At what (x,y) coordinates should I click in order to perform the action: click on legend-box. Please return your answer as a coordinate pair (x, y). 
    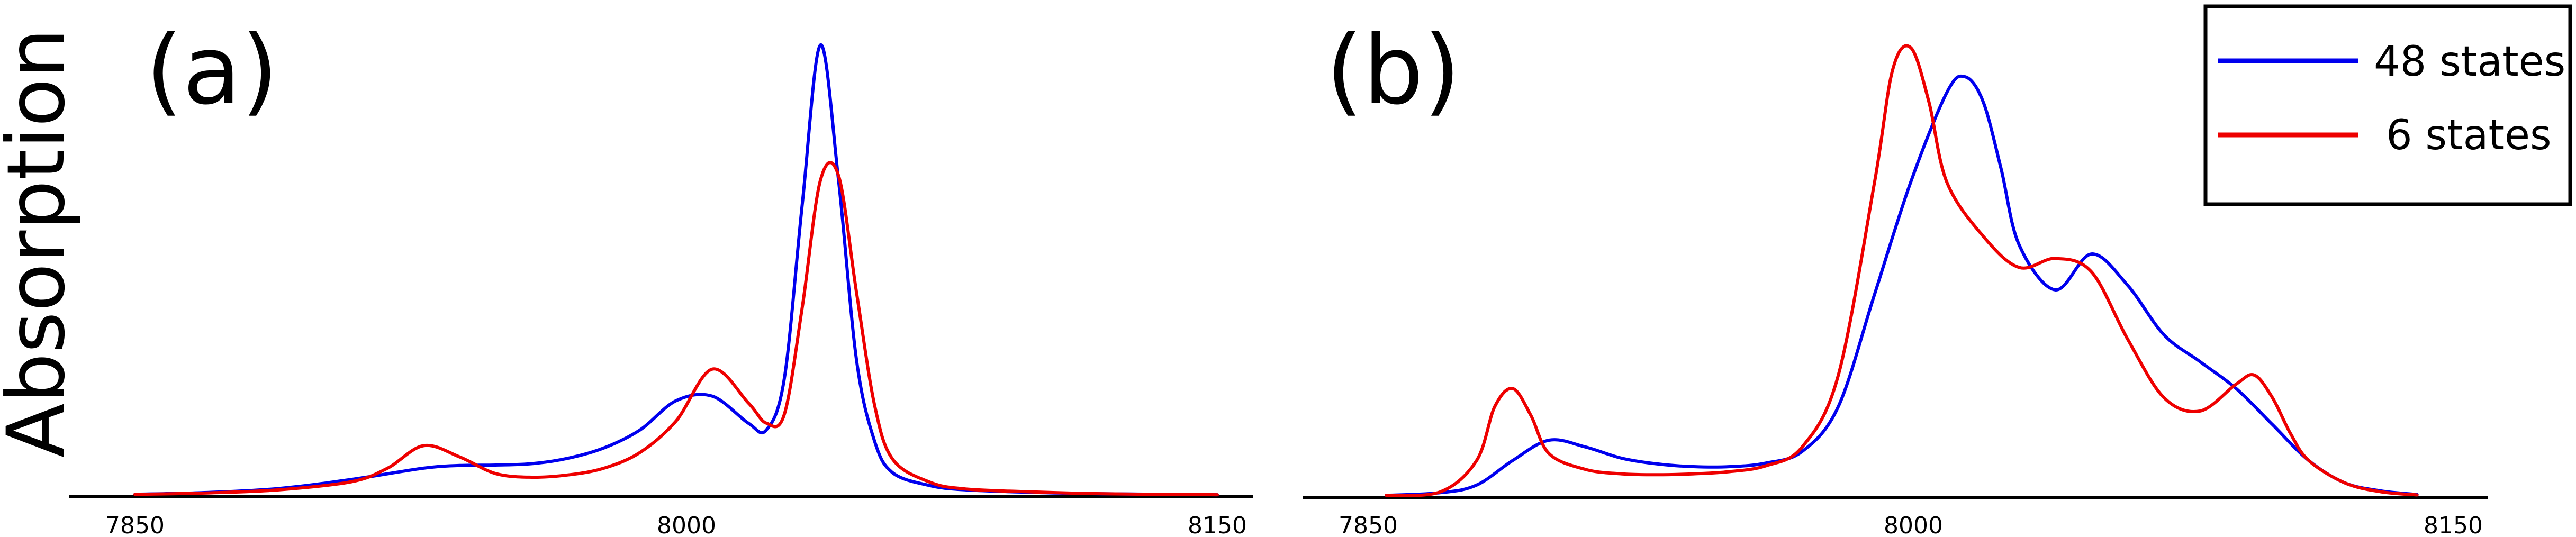
    Looking at the image, I should click on (2387, 105).